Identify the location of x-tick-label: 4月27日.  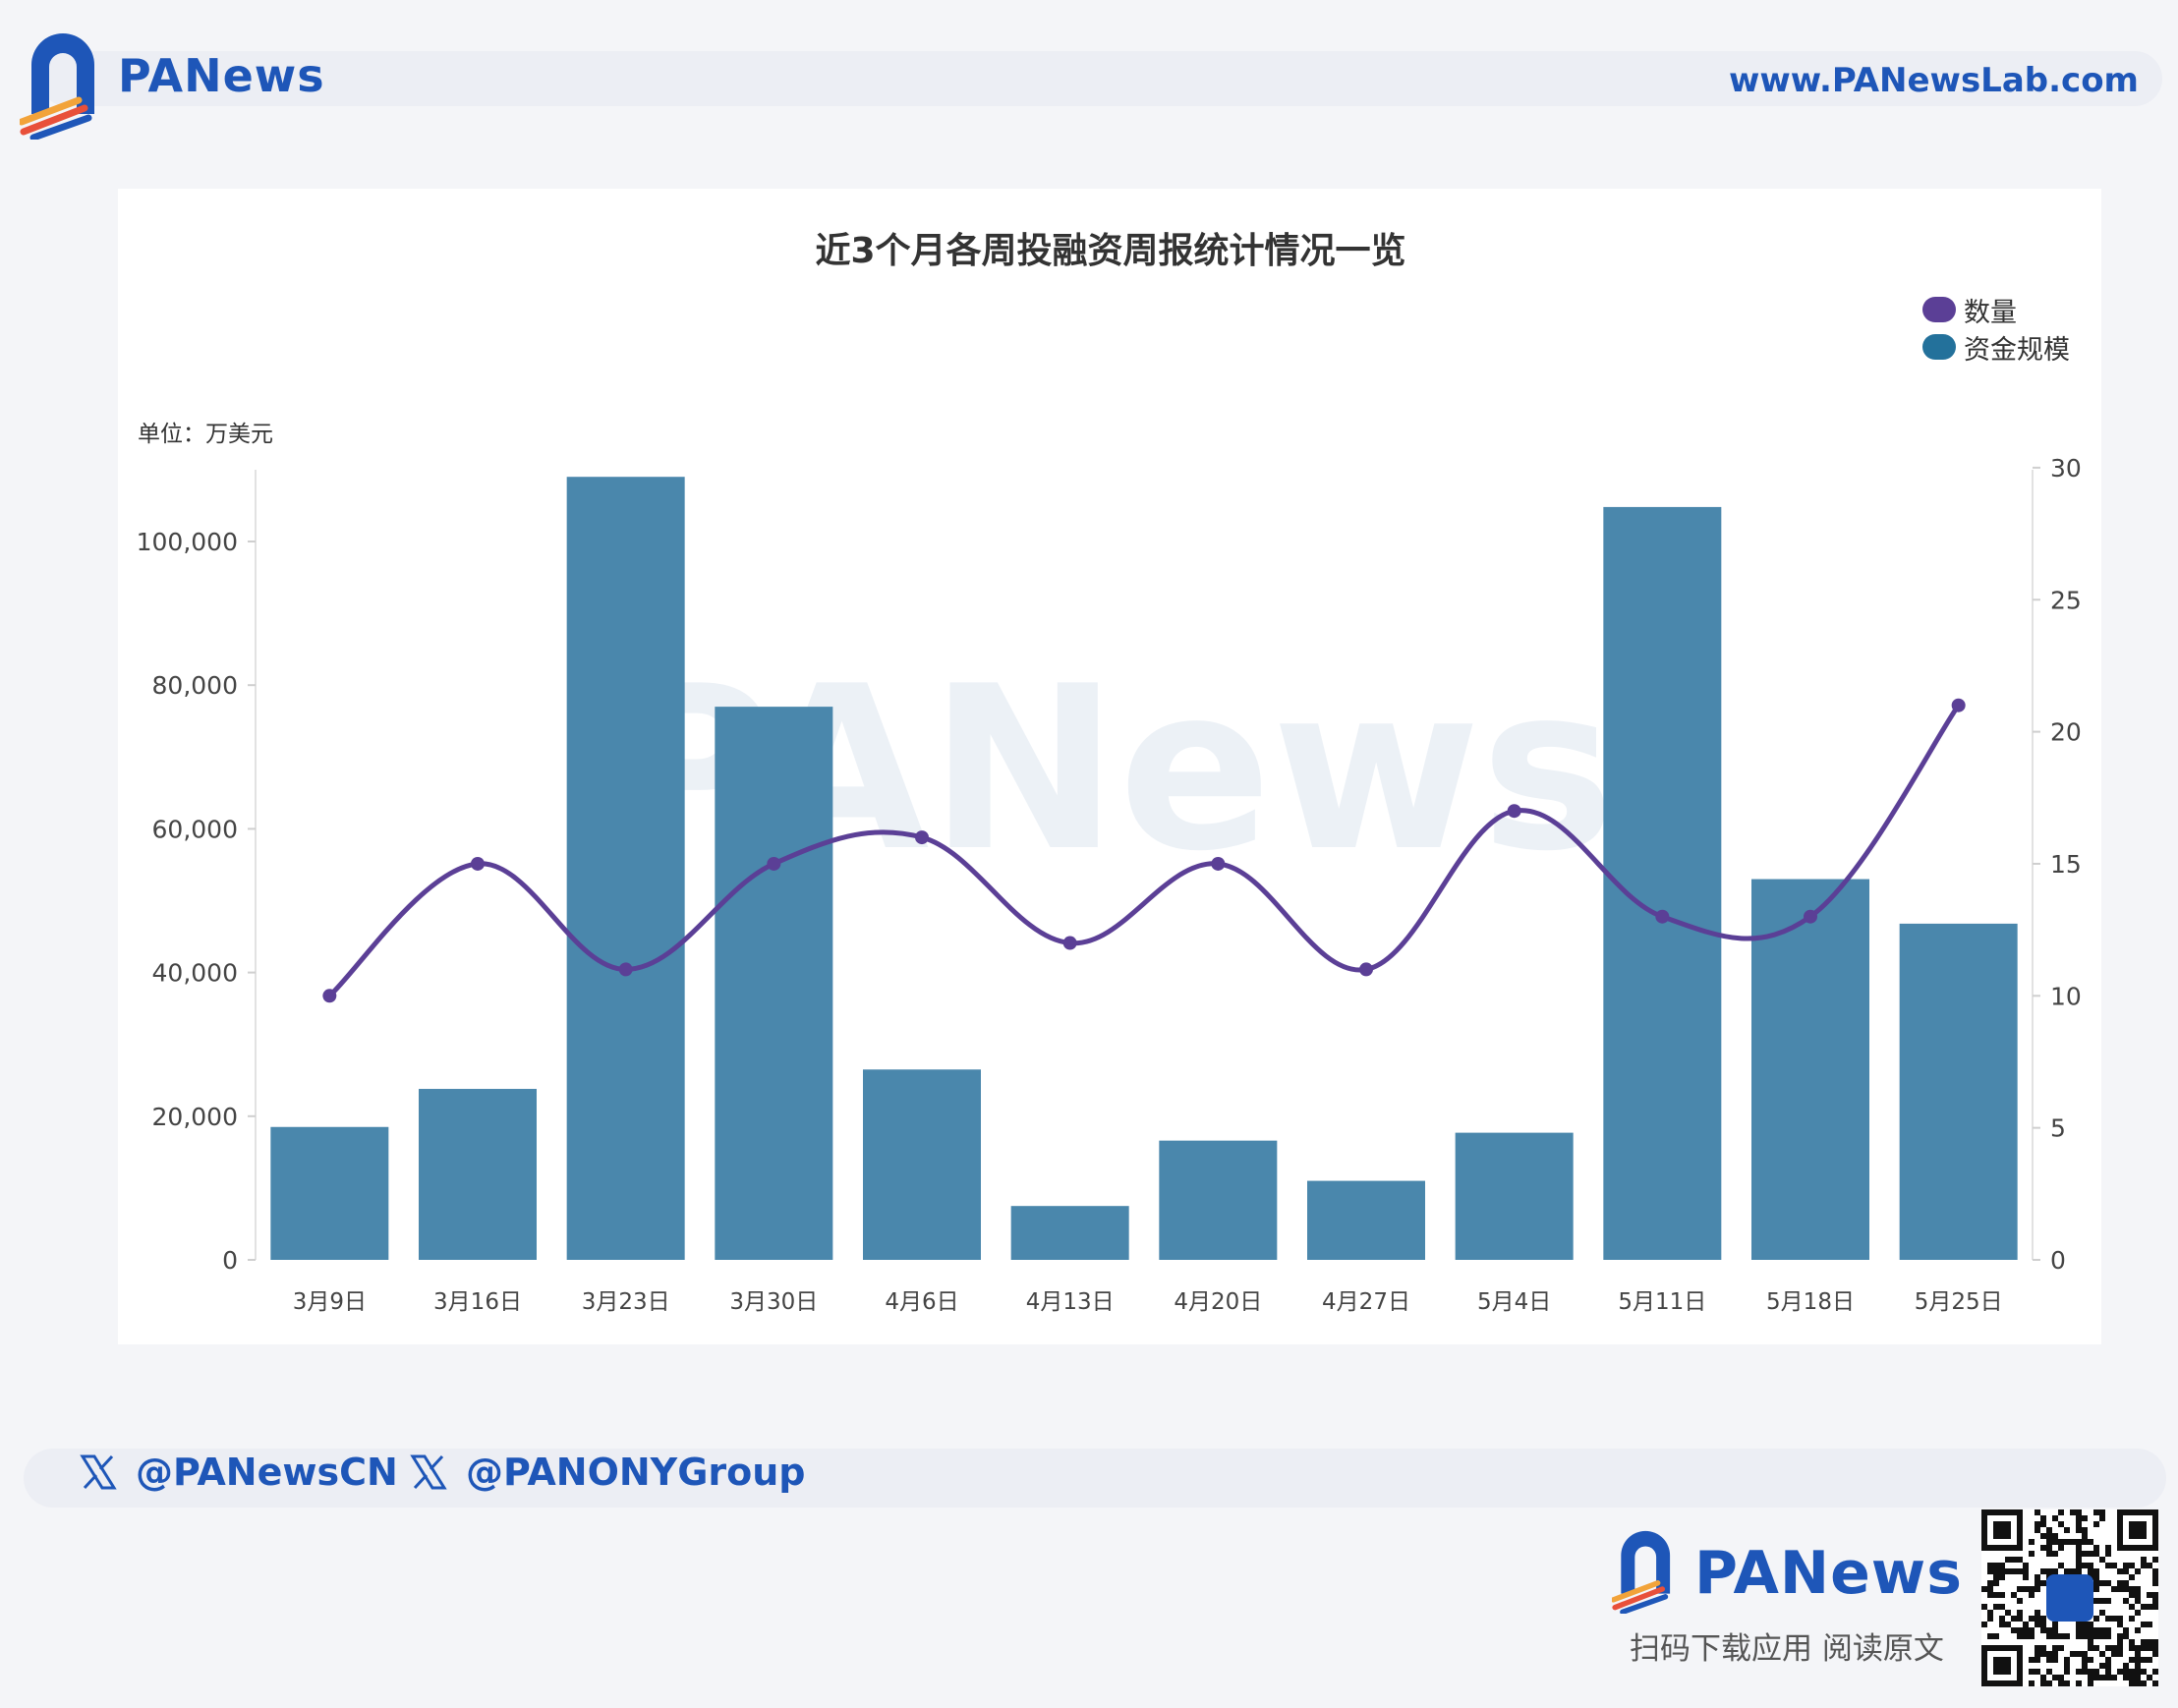
(1366, 1302).